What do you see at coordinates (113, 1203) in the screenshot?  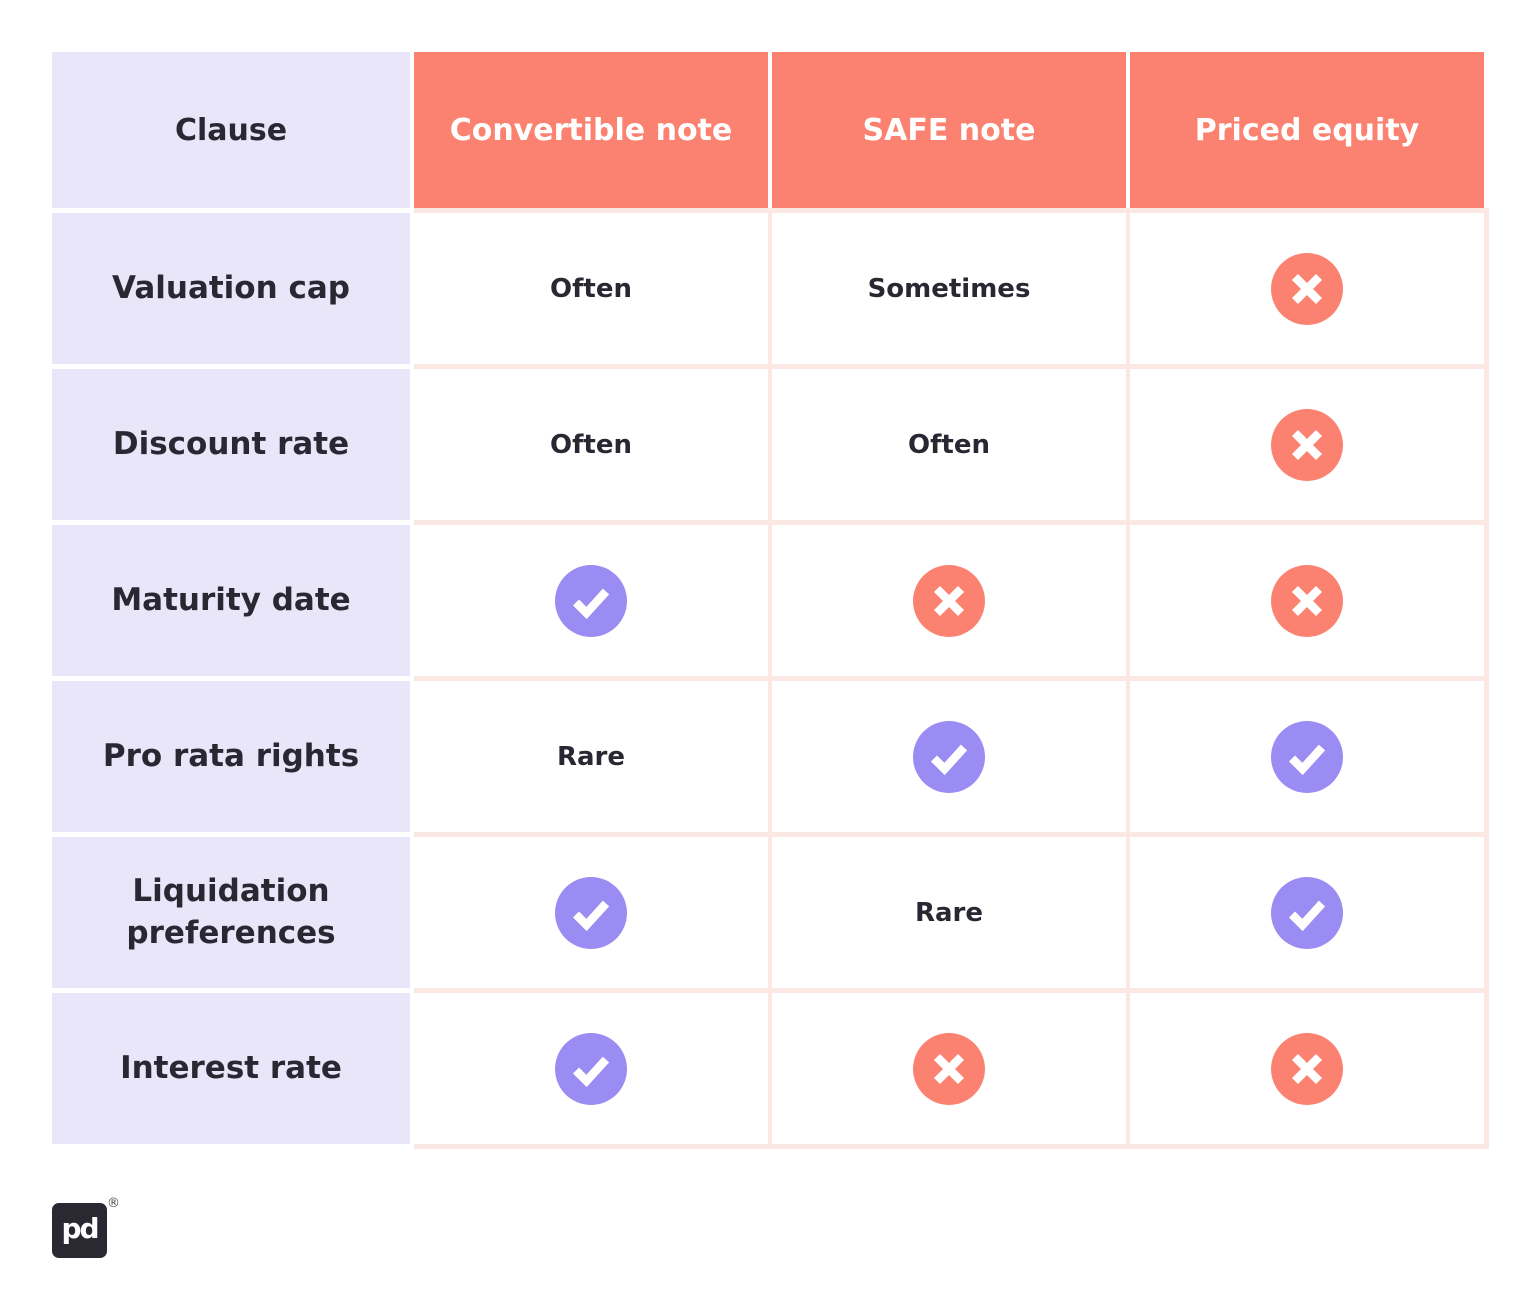 I see `registered-trademark-symbol: ®` at bounding box center [113, 1203].